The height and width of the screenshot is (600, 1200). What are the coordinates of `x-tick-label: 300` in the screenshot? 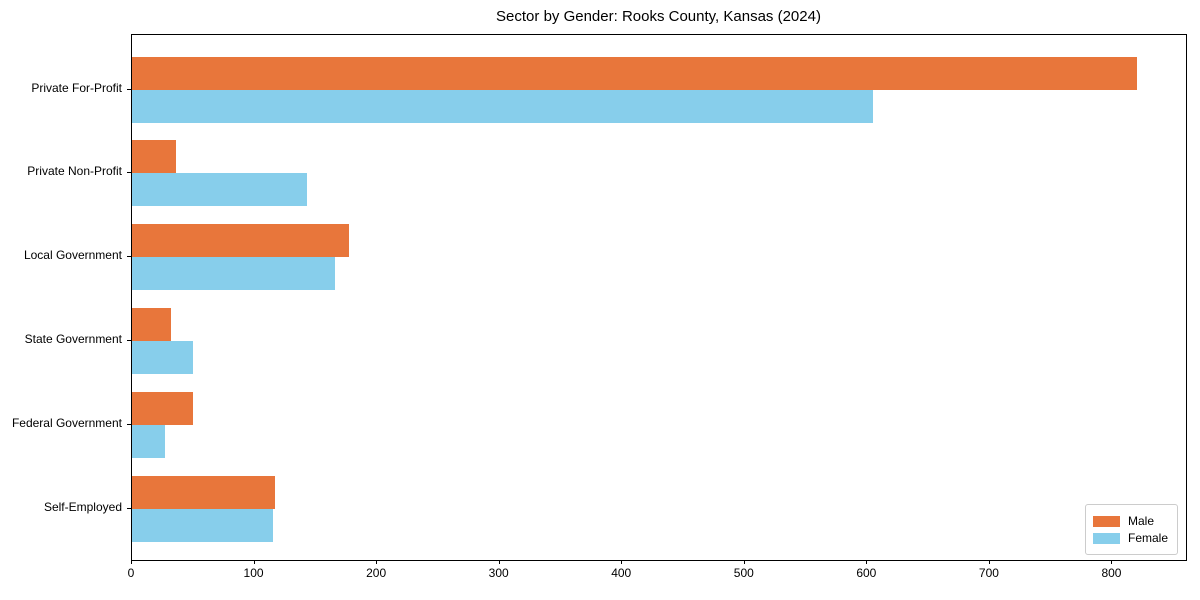 It's located at (498, 573).